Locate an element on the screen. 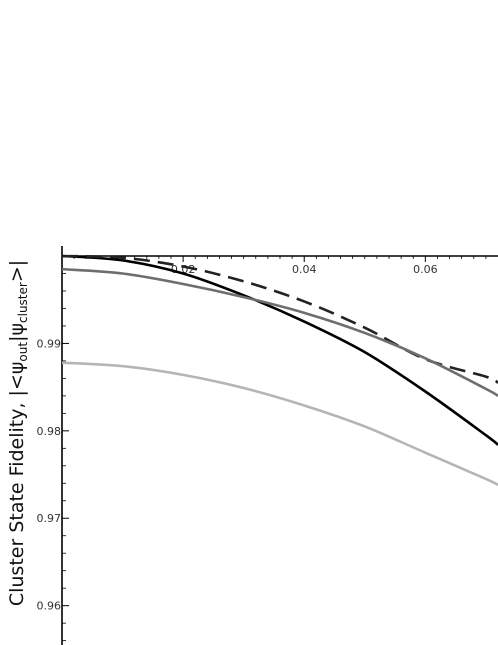  y-tick-label: 0.99 is located at coordinates (49, 343).